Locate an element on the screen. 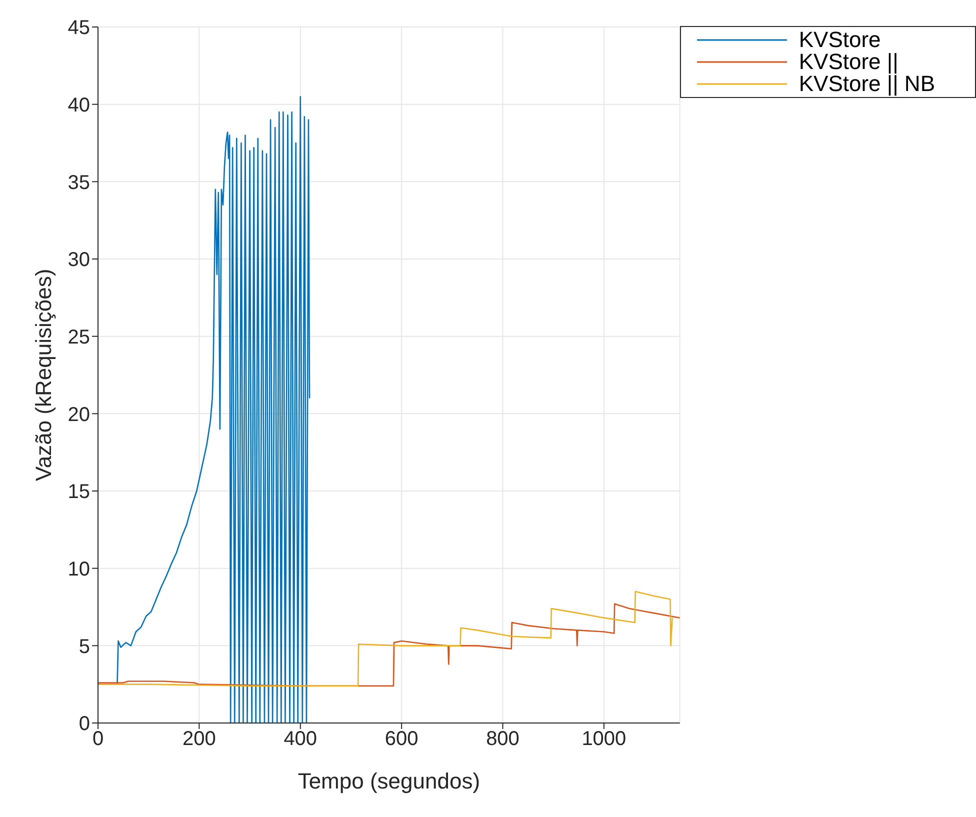 This screenshot has height=817, width=976. y-tick-label: 20 is located at coordinates (79, 415).